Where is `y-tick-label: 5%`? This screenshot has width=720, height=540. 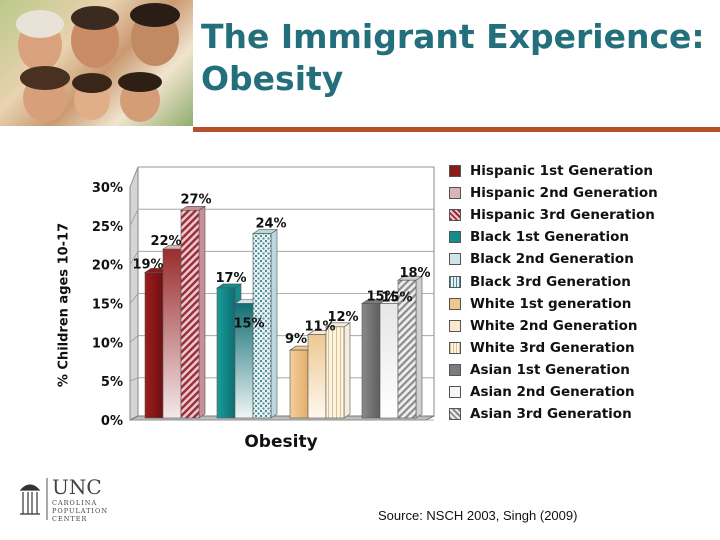 y-tick-label: 5% is located at coordinates (112, 382).